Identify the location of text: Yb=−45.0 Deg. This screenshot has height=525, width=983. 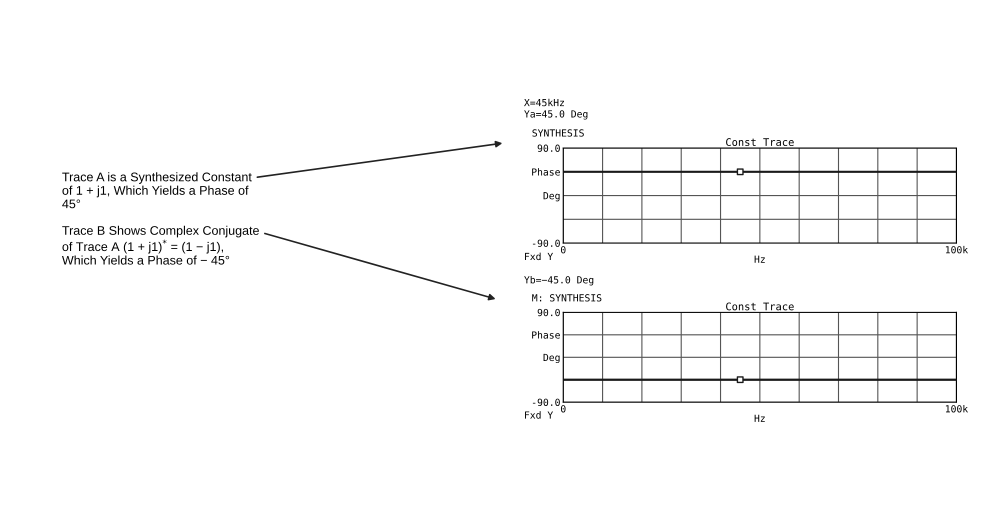
(559, 281).